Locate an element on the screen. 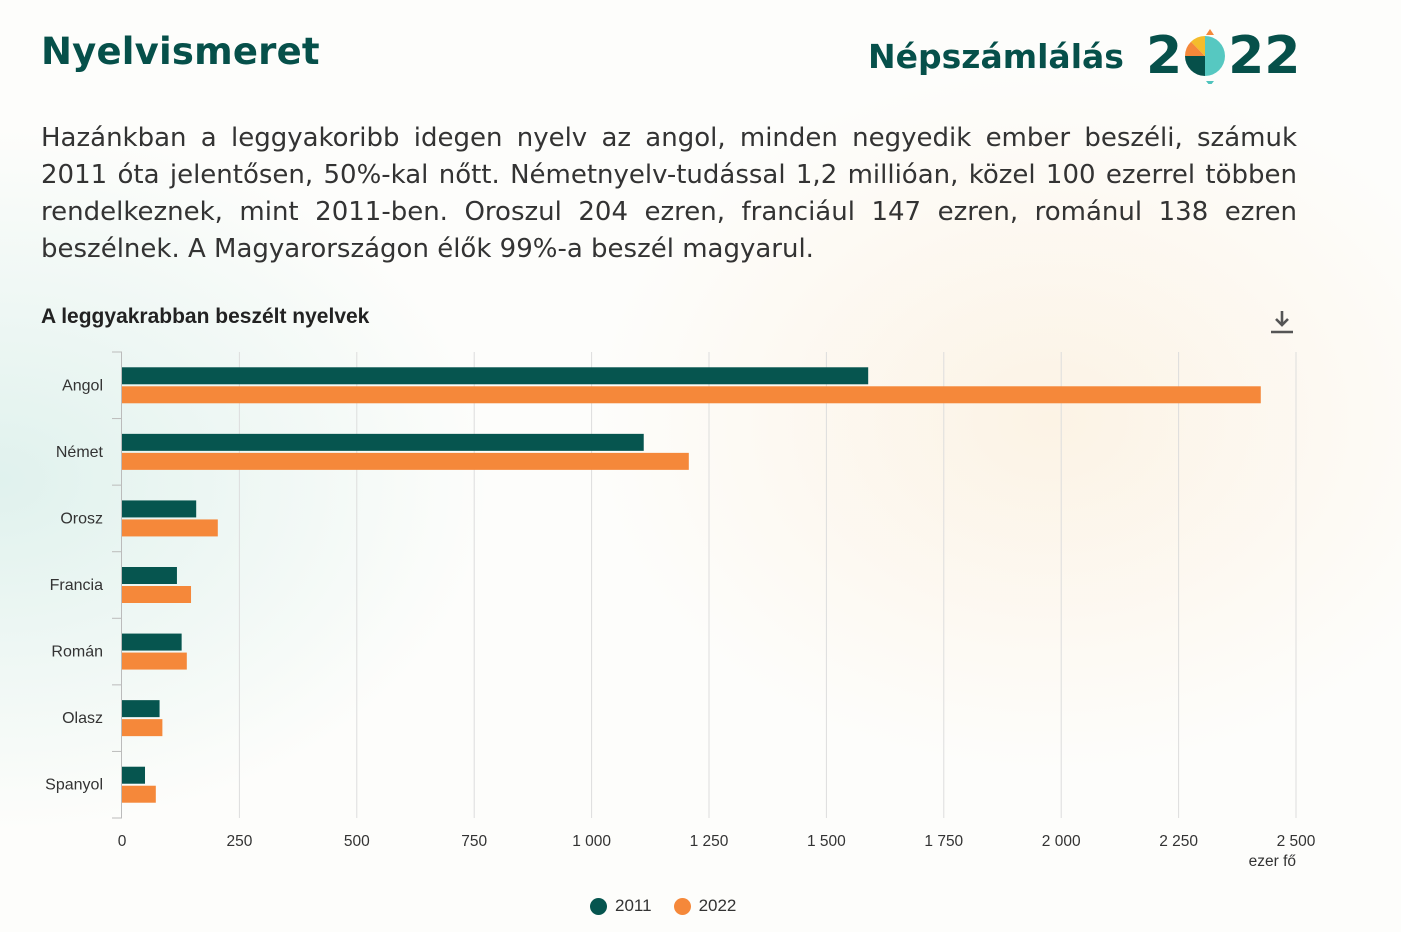 This screenshot has width=1401, height=932. x-tick-label: 250 is located at coordinates (239, 841).